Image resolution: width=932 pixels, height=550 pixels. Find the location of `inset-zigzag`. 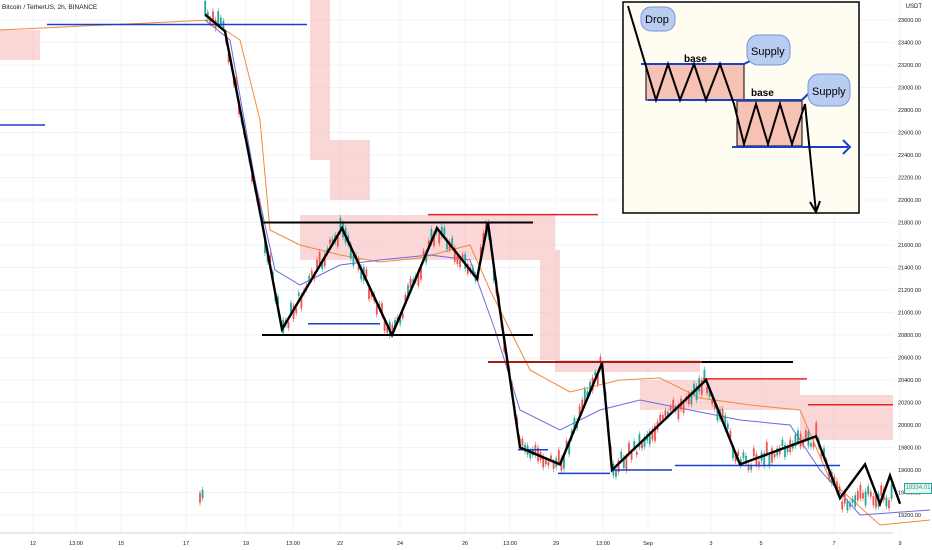

inset-zigzag is located at coordinates (722, 109).